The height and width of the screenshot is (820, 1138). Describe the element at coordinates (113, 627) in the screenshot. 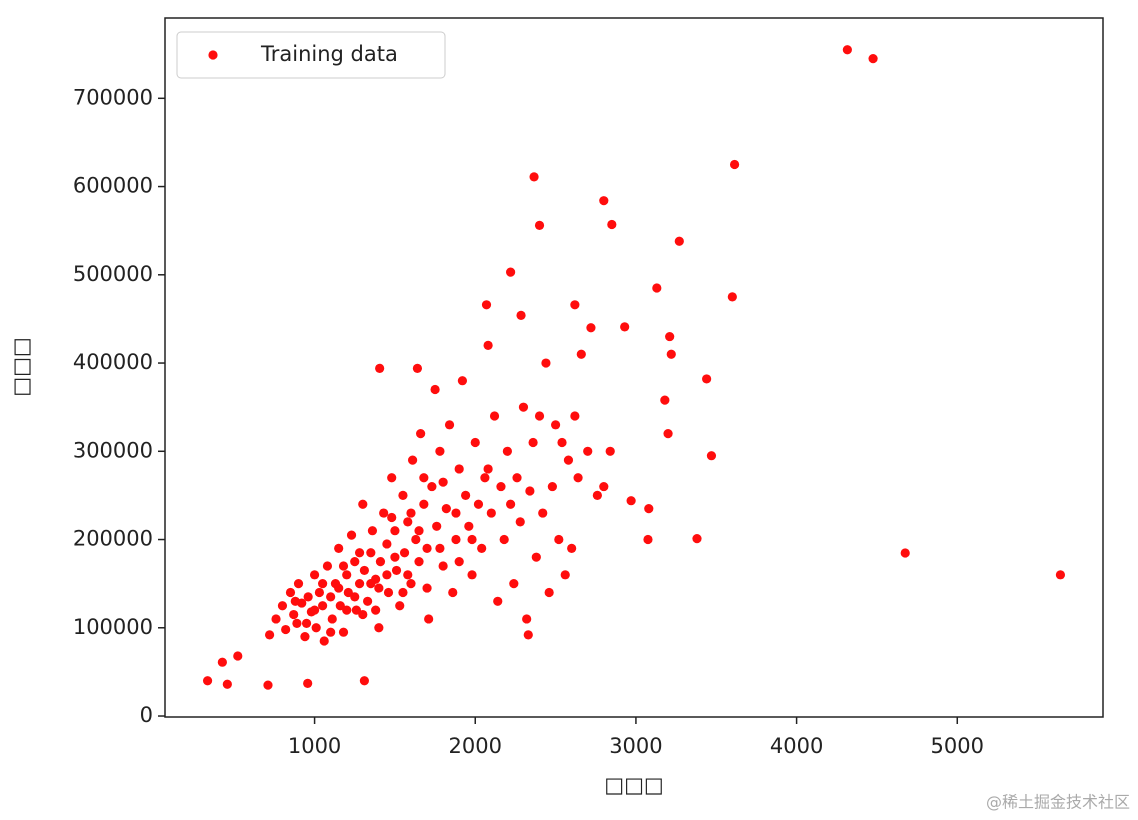

I see `y-tick-label: 100000` at that location.